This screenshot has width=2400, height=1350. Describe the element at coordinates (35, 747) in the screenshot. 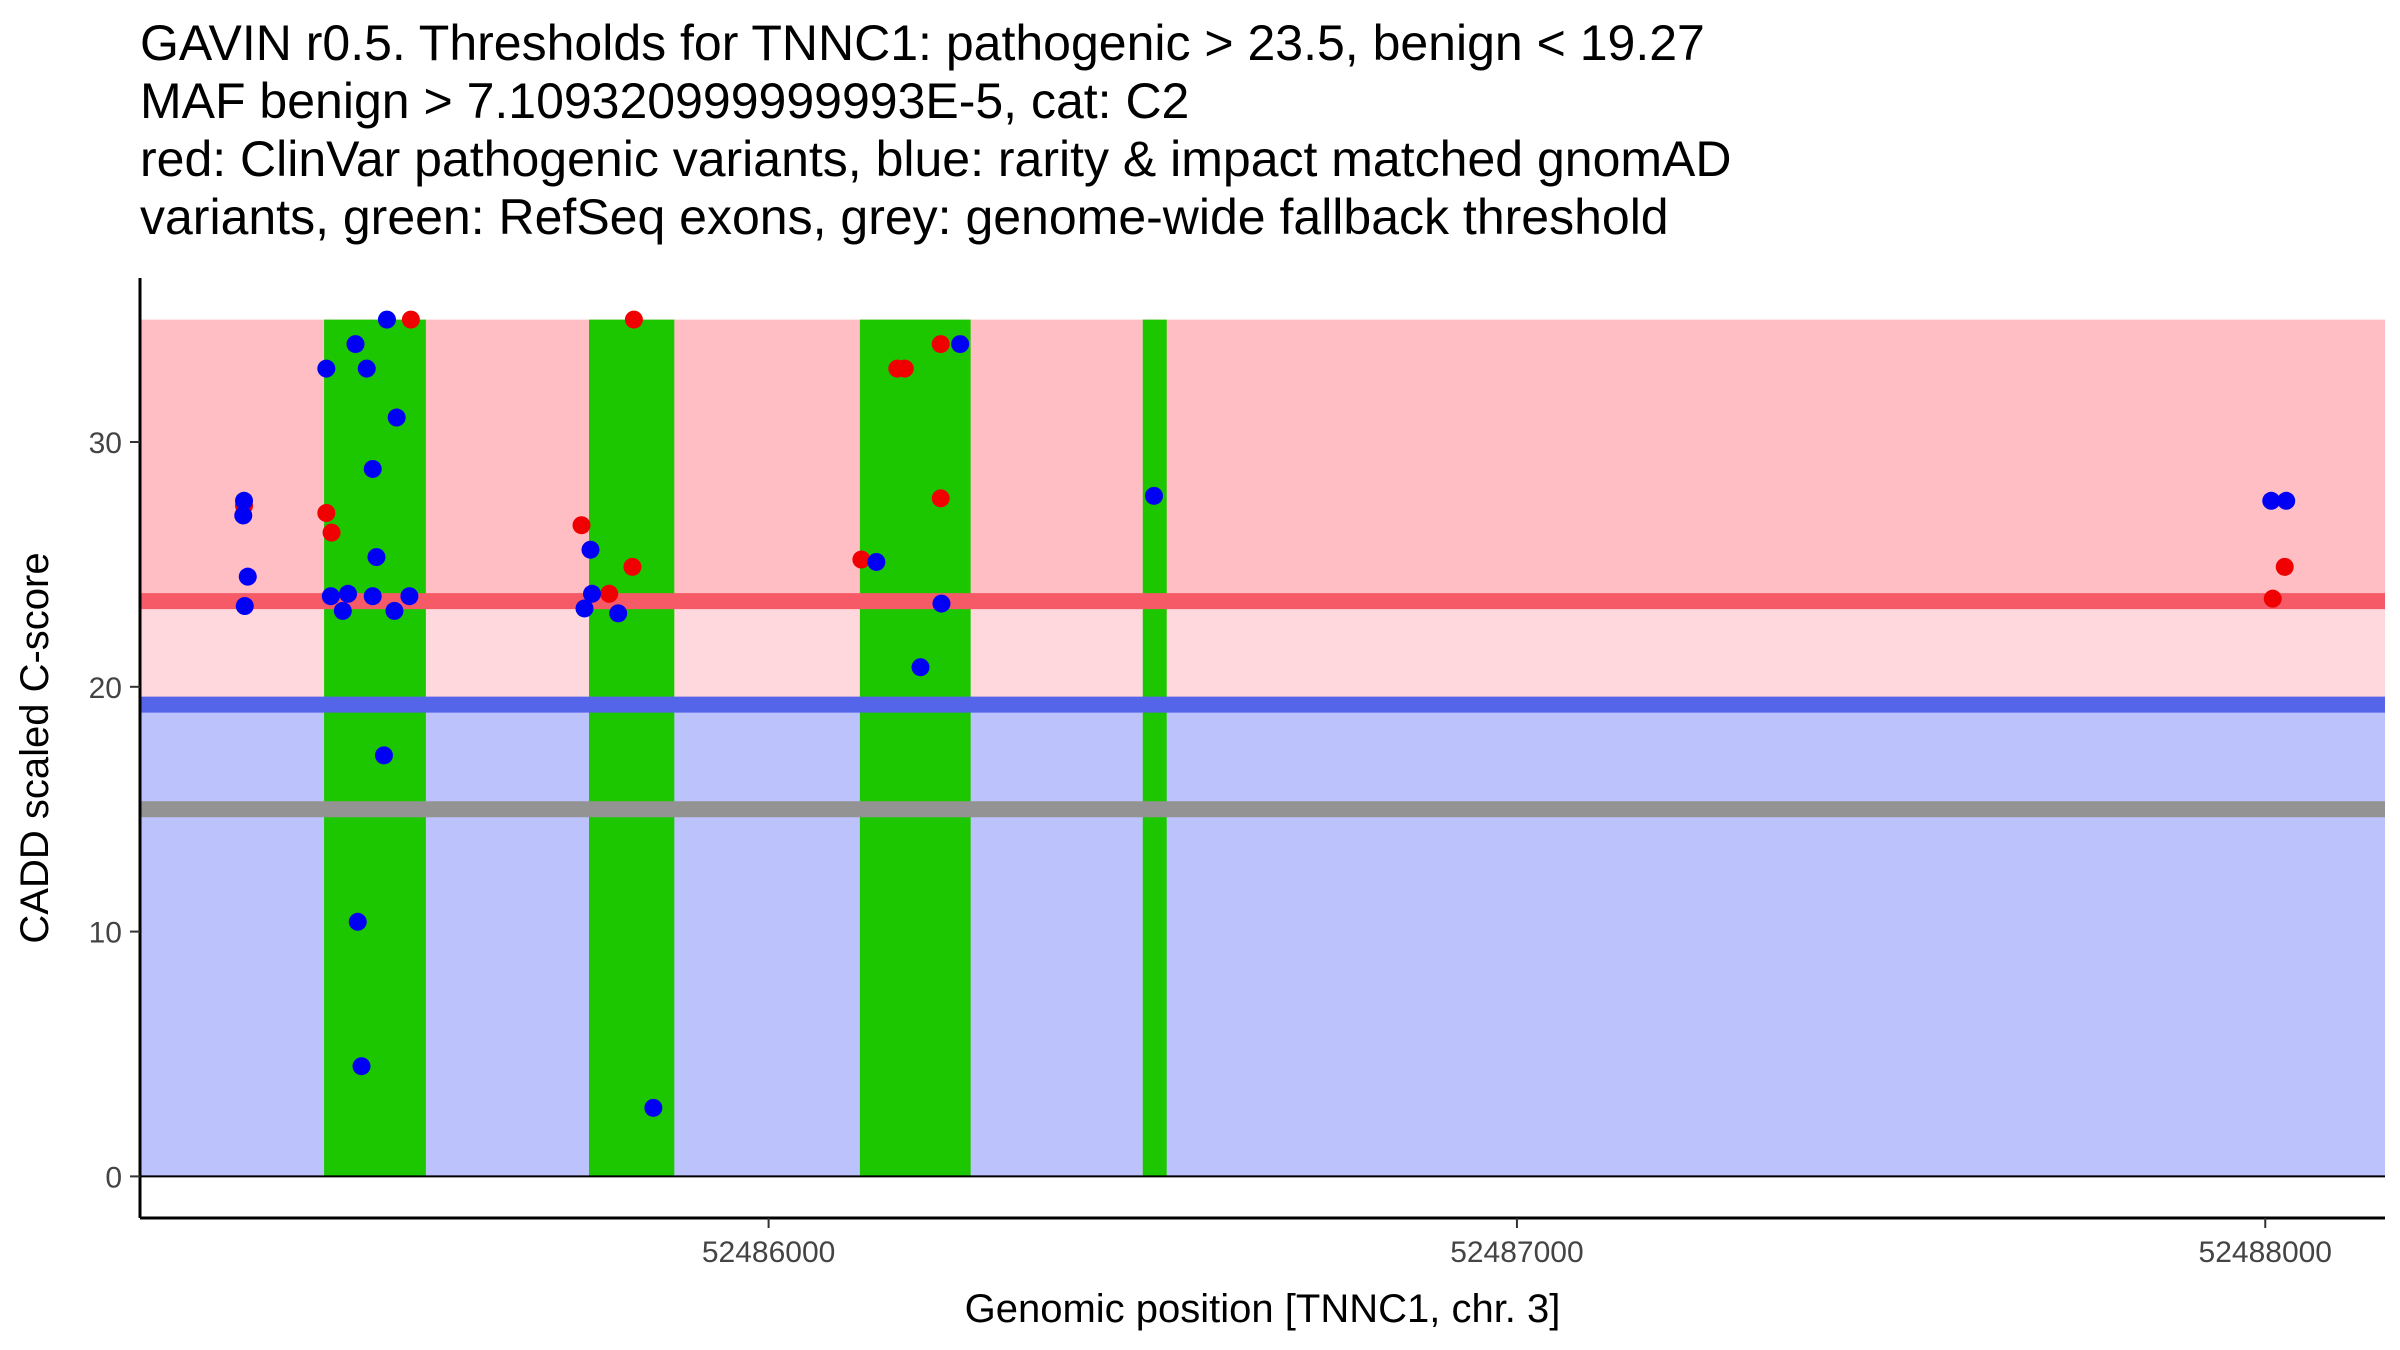

I see `y-axis-title: CADD scaled C-score` at that location.